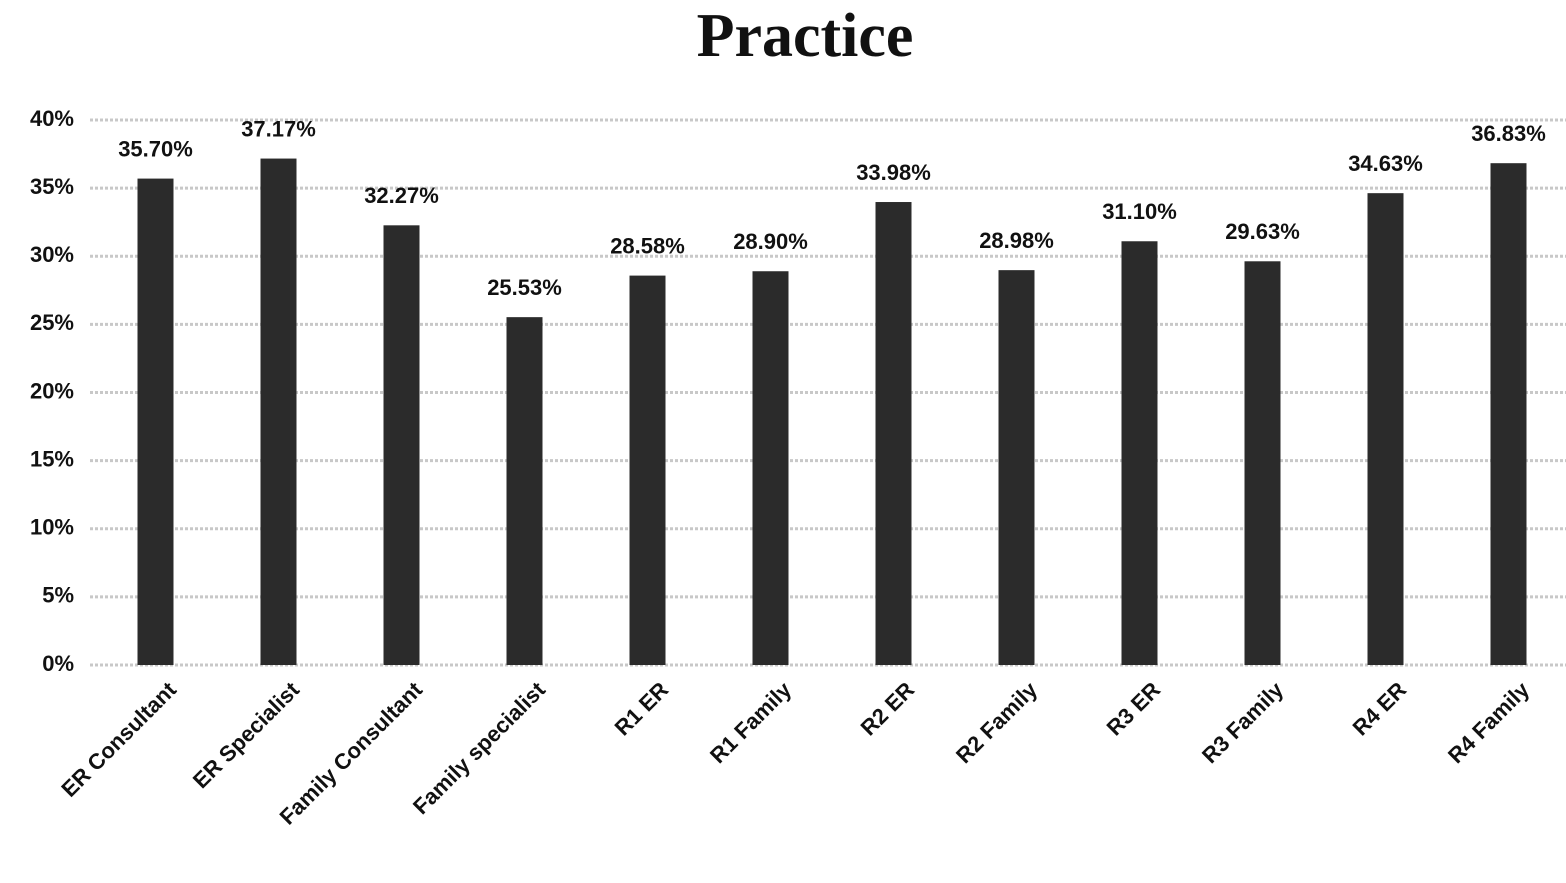  What do you see at coordinates (888, 709) in the screenshot?
I see `x-tick-label: R2 ER` at bounding box center [888, 709].